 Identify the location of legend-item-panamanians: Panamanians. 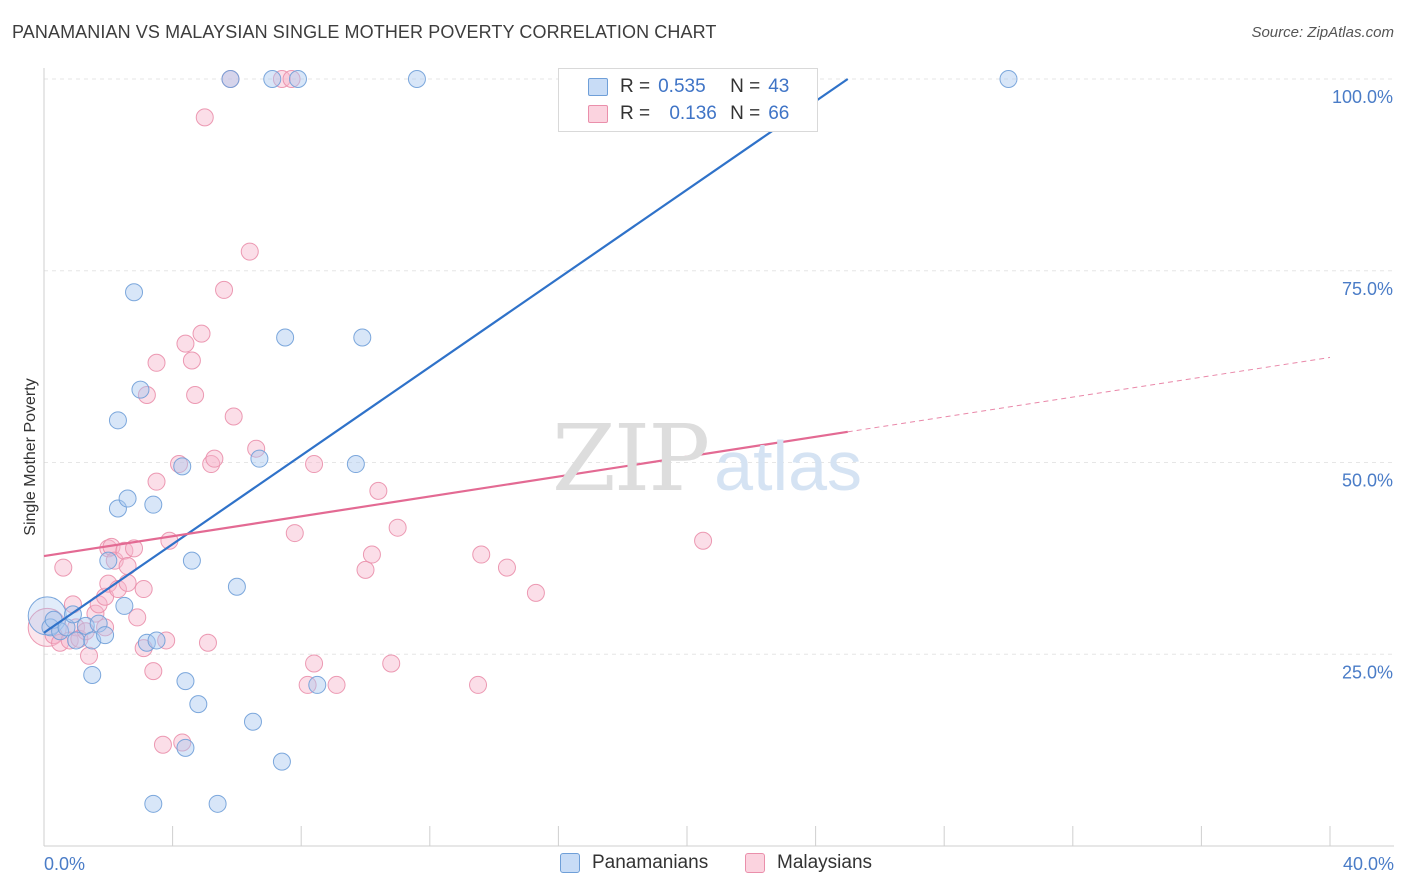
(634, 863).